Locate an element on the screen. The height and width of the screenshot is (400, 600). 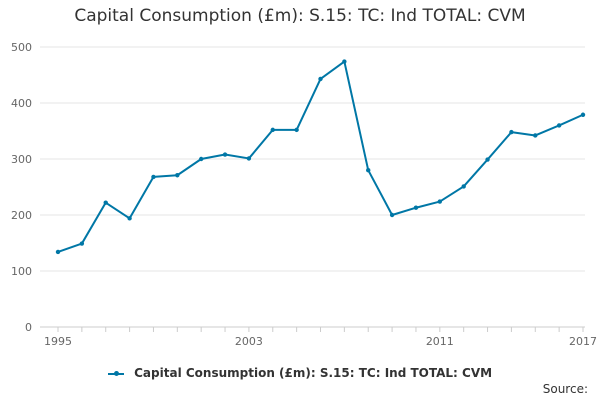
x-axis is located at coordinates (320, 329).